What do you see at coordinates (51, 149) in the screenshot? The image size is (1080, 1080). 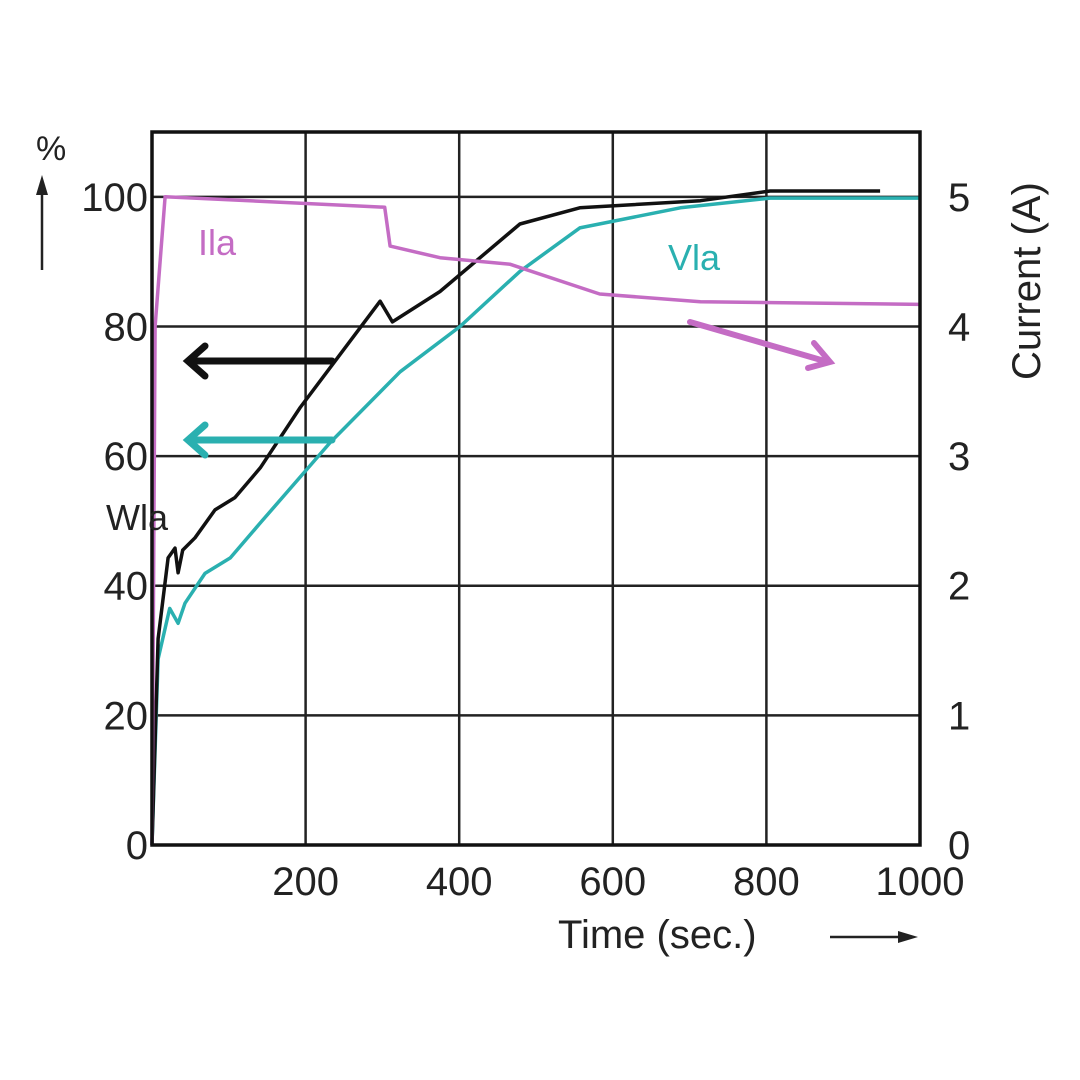 I see `y-left-unit: %` at bounding box center [51, 149].